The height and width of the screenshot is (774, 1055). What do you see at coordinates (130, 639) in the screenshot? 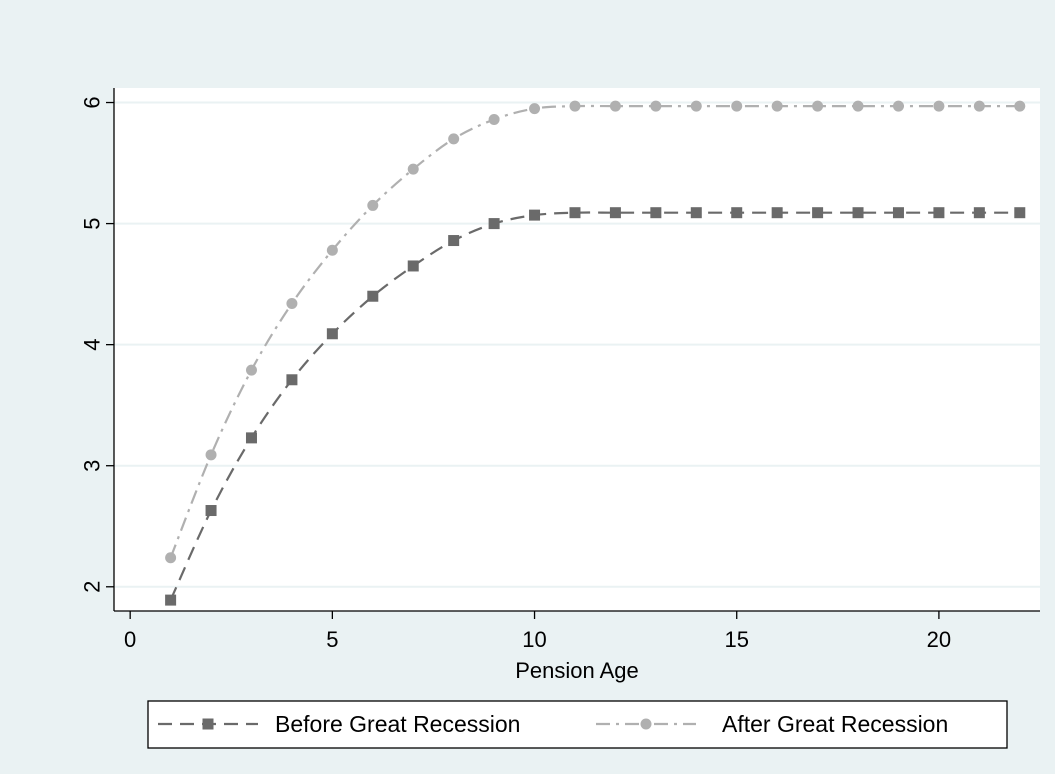
I see `x-tick-label: 0` at bounding box center [130, 639].